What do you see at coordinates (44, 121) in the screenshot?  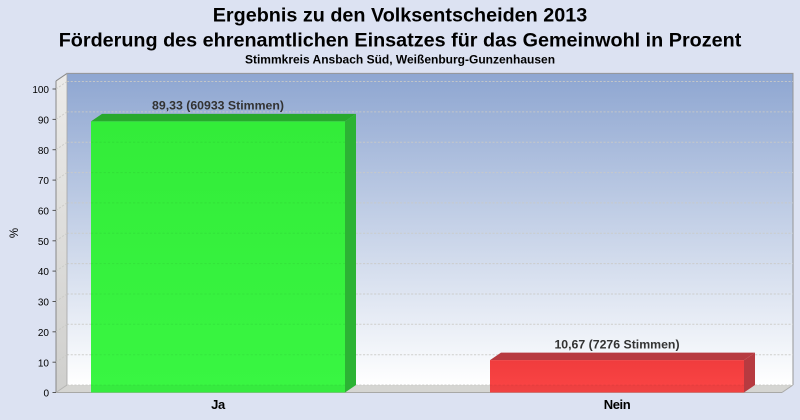 I see `svg-text: 90` at bounding box center [44, 121].